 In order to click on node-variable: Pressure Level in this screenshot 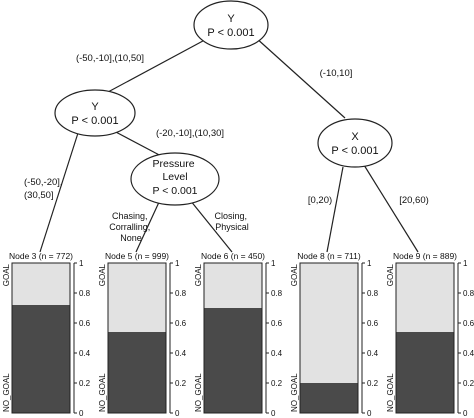, I will do `click(175, 170)`.